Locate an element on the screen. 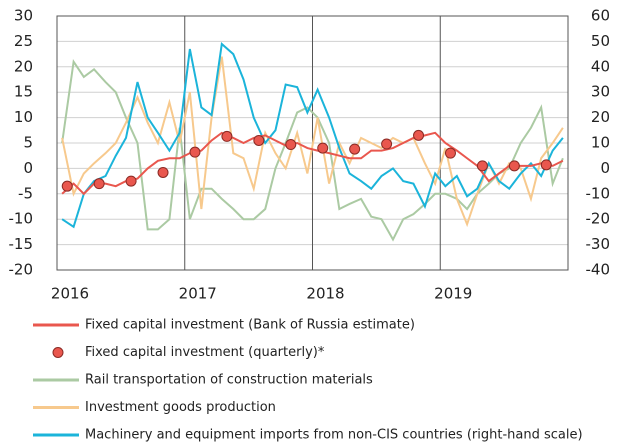  x-tick-label: 2019 is located at coordinates (453, 294).